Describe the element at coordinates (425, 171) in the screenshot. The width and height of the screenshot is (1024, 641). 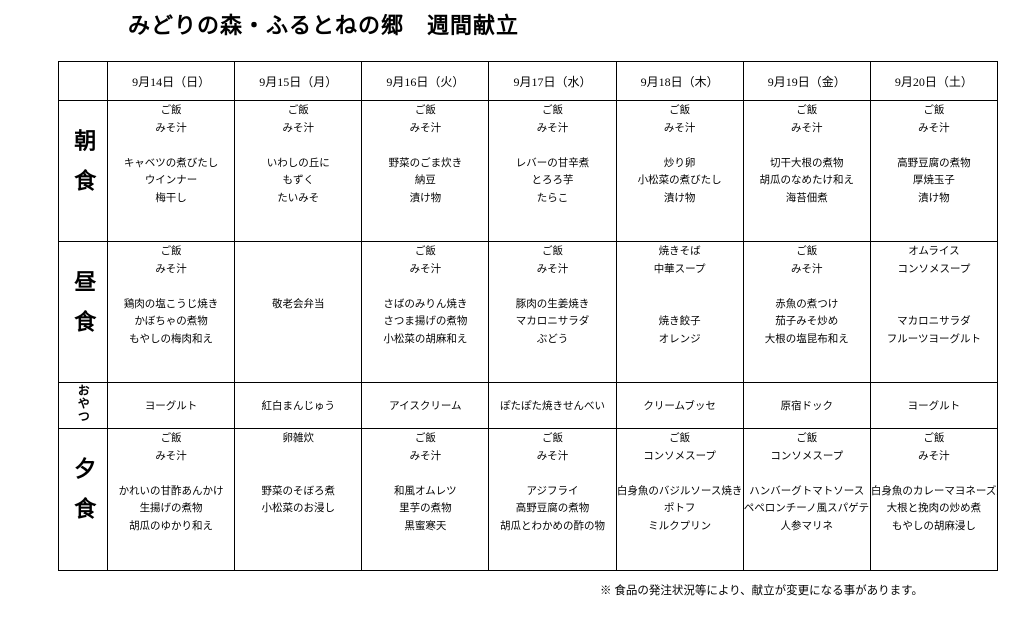
I see `menu-cell: ご飯 みそ汁 野菜のごま炊き 納豆 漬け物` at that location.